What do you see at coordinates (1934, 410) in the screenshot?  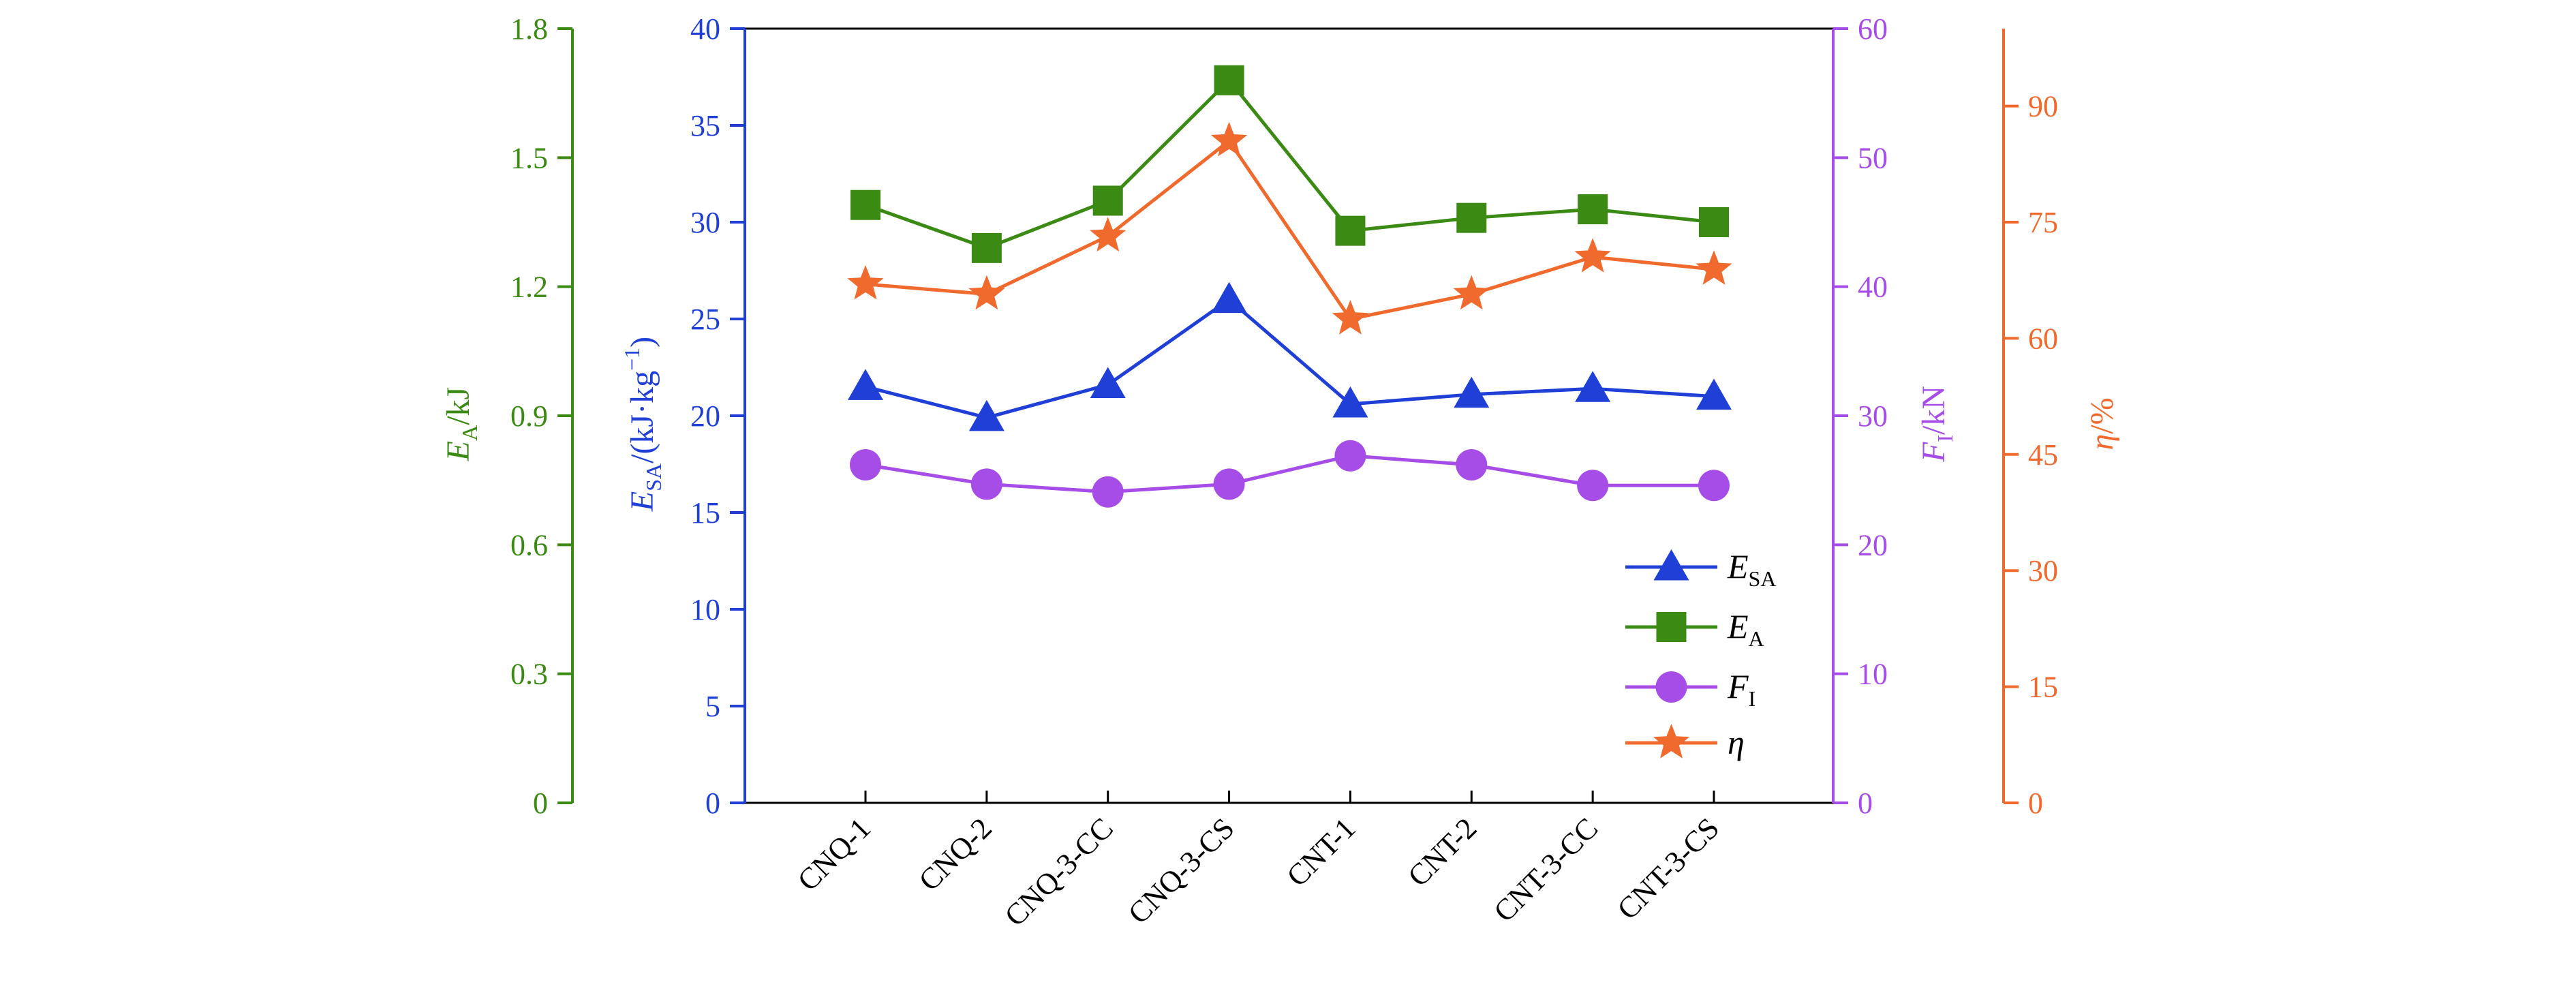 I see `fi-axis-title-rest: /kN` at bounding box center [1934, 410].